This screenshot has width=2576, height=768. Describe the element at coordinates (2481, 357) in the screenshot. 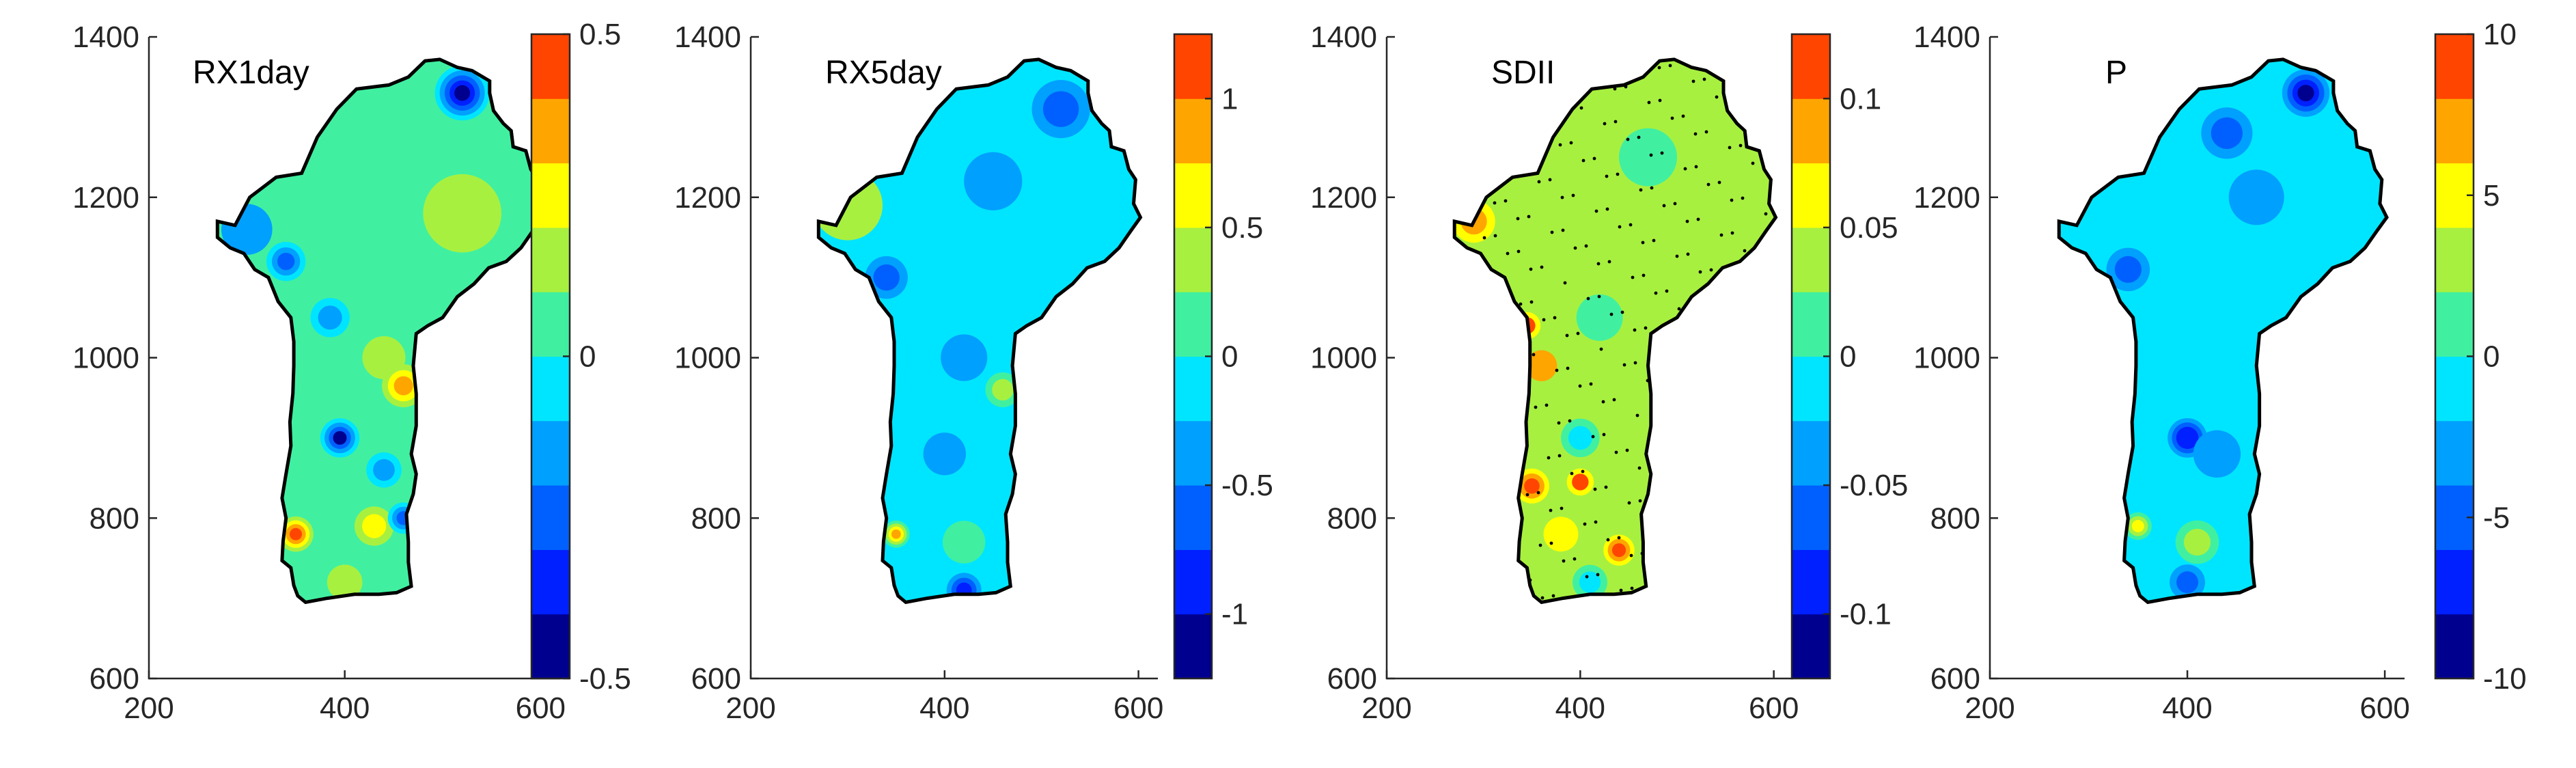

I see `colorbar: -10 -5 0 5 10` at that location.